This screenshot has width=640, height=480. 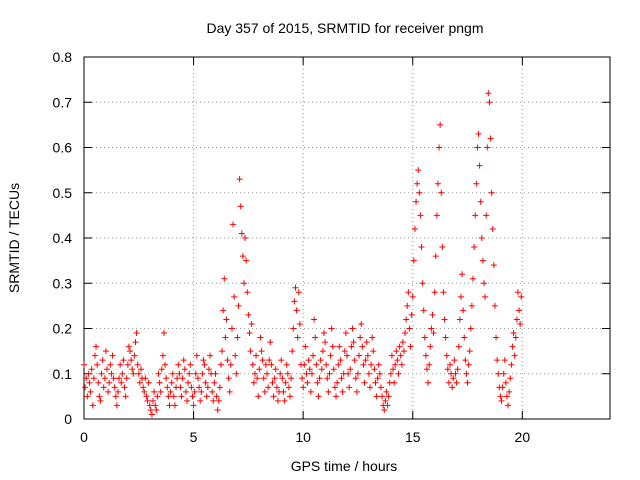 I want to click on y-tick-label: 0.2, so click(x=63, y=329).